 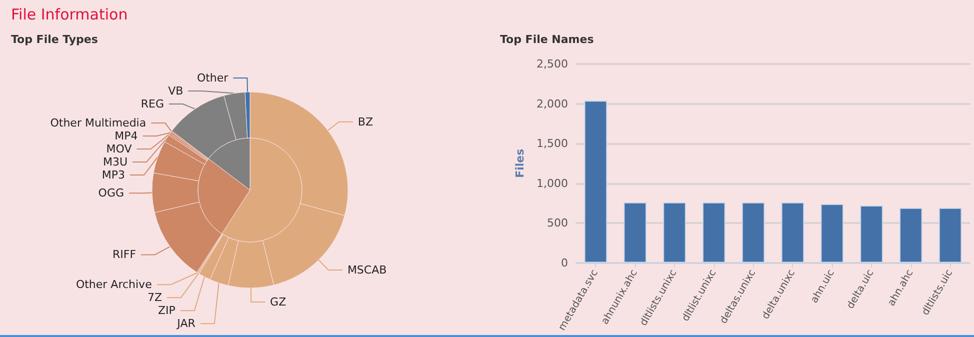 What do you see at coordinates (124, 255) in the screenshot?
I see `slice-label: RIFF` at bounding box center [124, 255].